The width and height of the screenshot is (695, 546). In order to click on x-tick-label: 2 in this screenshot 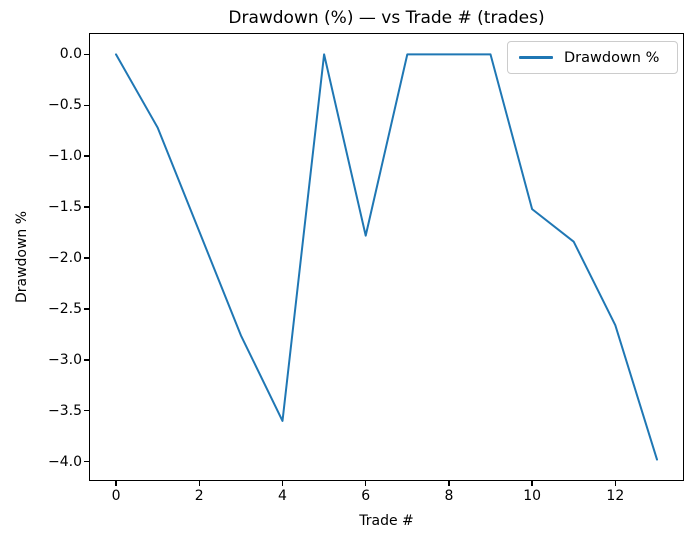, I will do `click(199, 496)`.